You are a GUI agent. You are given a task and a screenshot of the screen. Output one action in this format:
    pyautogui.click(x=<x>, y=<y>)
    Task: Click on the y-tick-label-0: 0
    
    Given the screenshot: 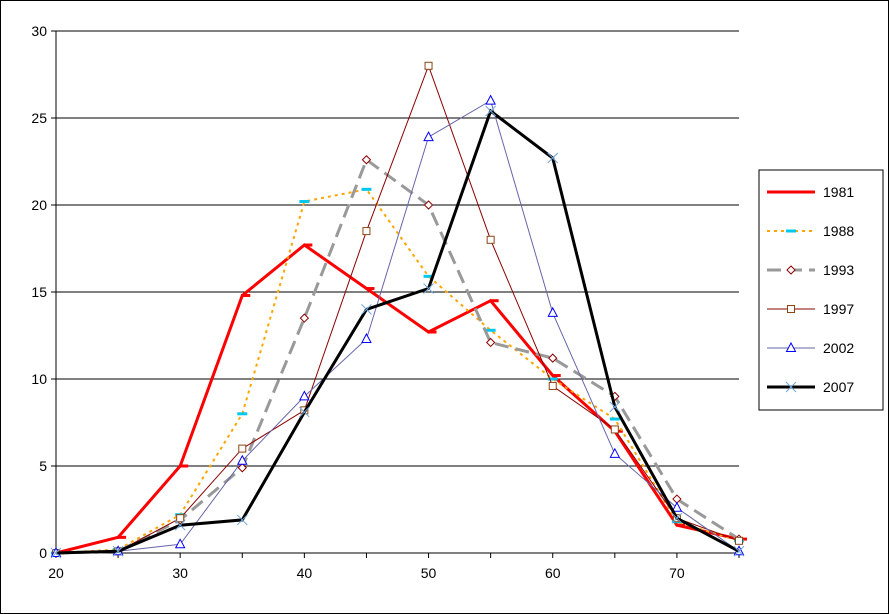 What is the action you would take?
    pyautogui.click(x=43, y=553)
    